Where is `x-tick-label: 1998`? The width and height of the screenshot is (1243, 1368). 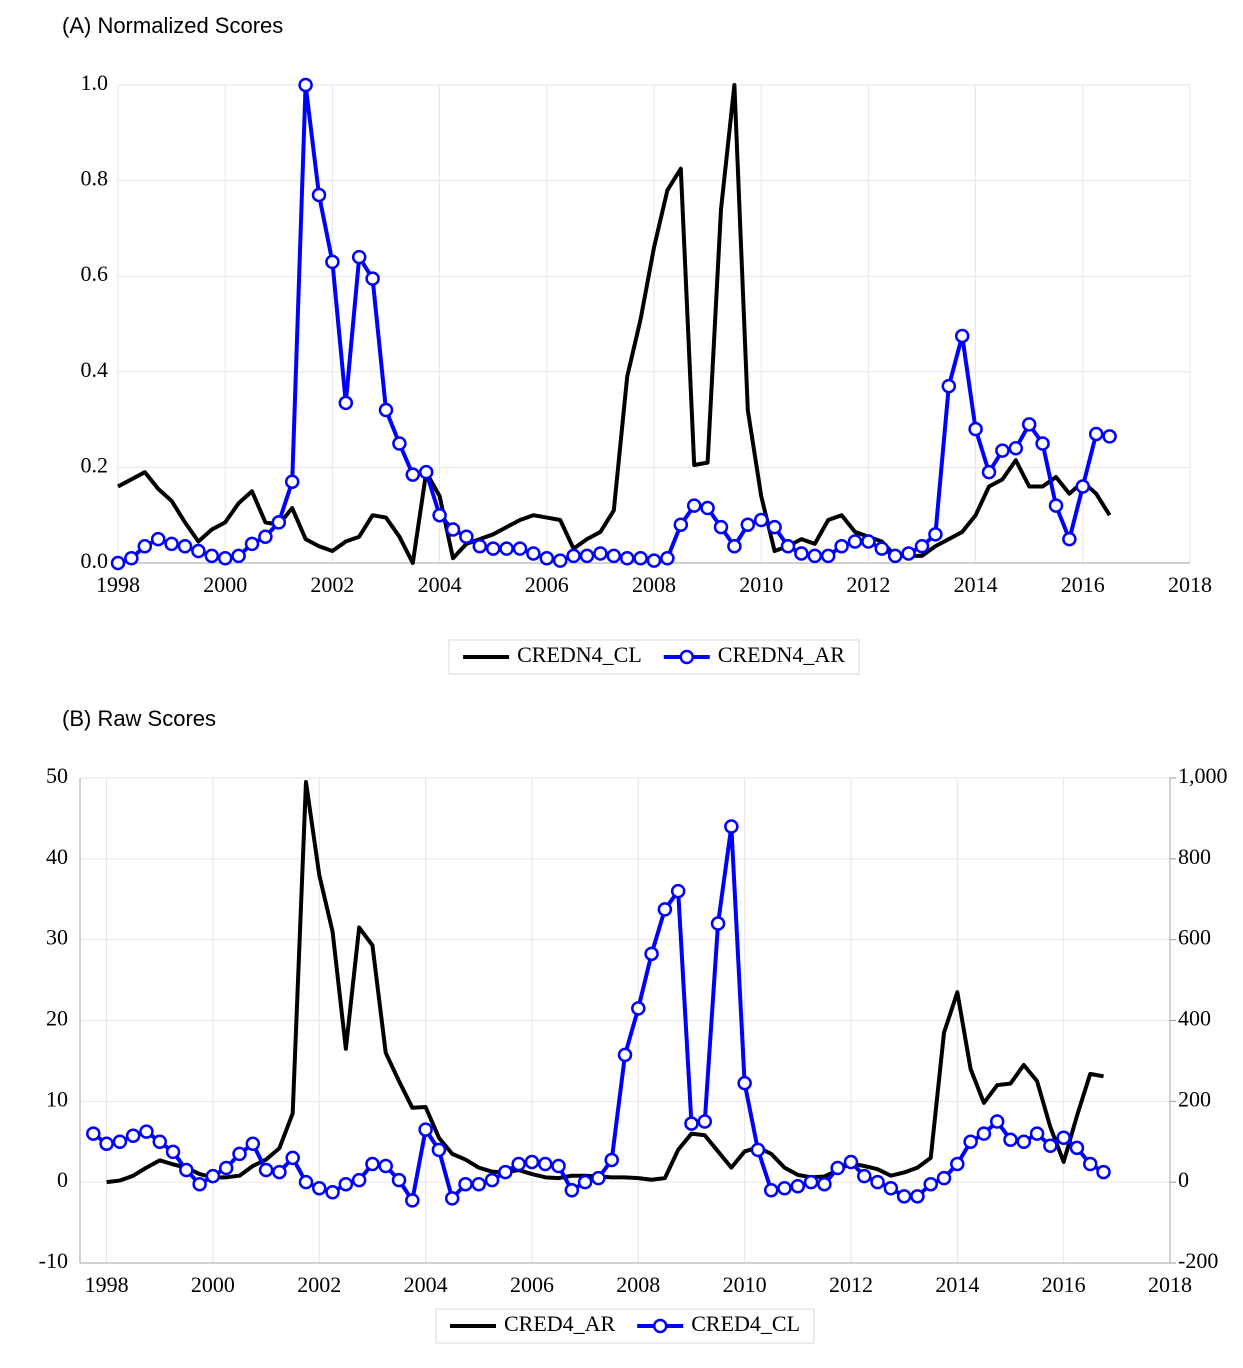
x-tick-label: 1998 is located at coordinates (118, 584).